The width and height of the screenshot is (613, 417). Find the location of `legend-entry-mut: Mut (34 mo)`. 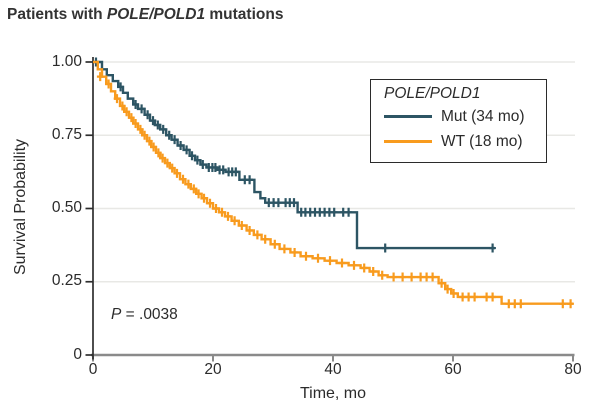

legend-entry-mut: Mut (34 mo) is located at coordinates (465, 116).